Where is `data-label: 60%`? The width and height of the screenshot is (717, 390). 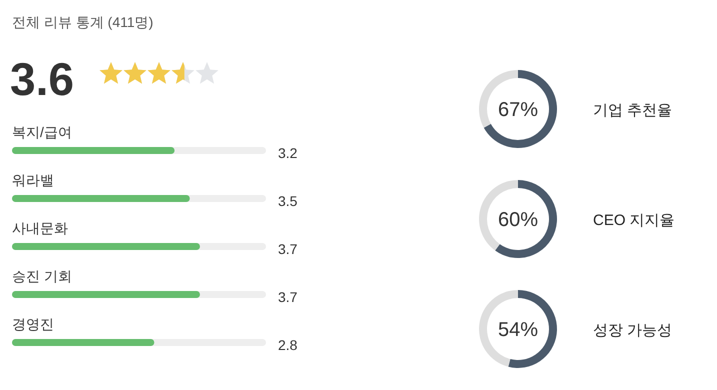
data-label: 60% is located at coordinates (518, 220).